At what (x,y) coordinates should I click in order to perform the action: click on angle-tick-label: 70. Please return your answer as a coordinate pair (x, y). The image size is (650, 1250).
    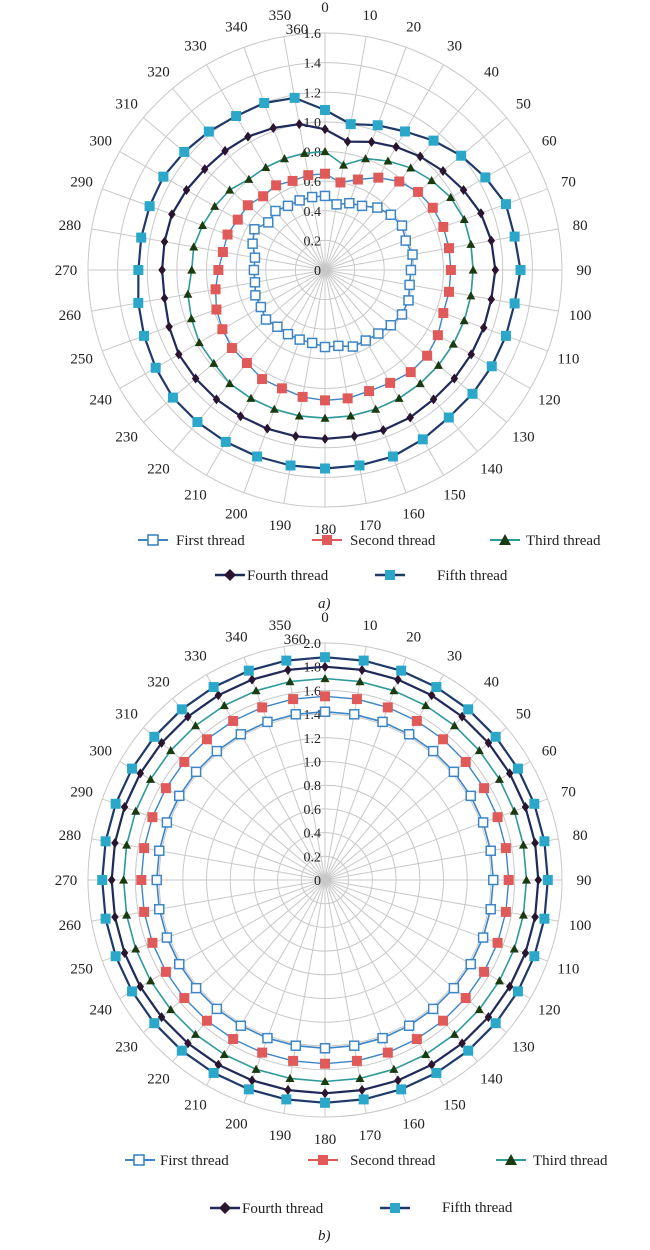
    Looking at the image, I should click on (568, 182).